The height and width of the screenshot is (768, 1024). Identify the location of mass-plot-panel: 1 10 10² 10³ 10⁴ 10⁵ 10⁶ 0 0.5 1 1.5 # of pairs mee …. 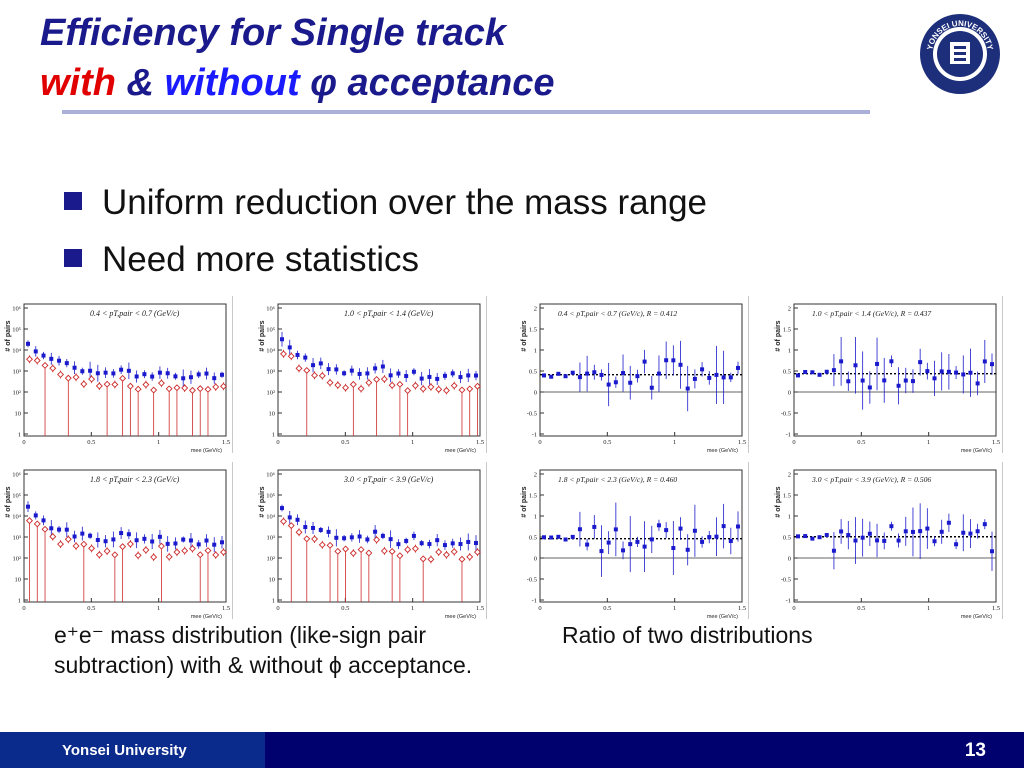
(373, 540).